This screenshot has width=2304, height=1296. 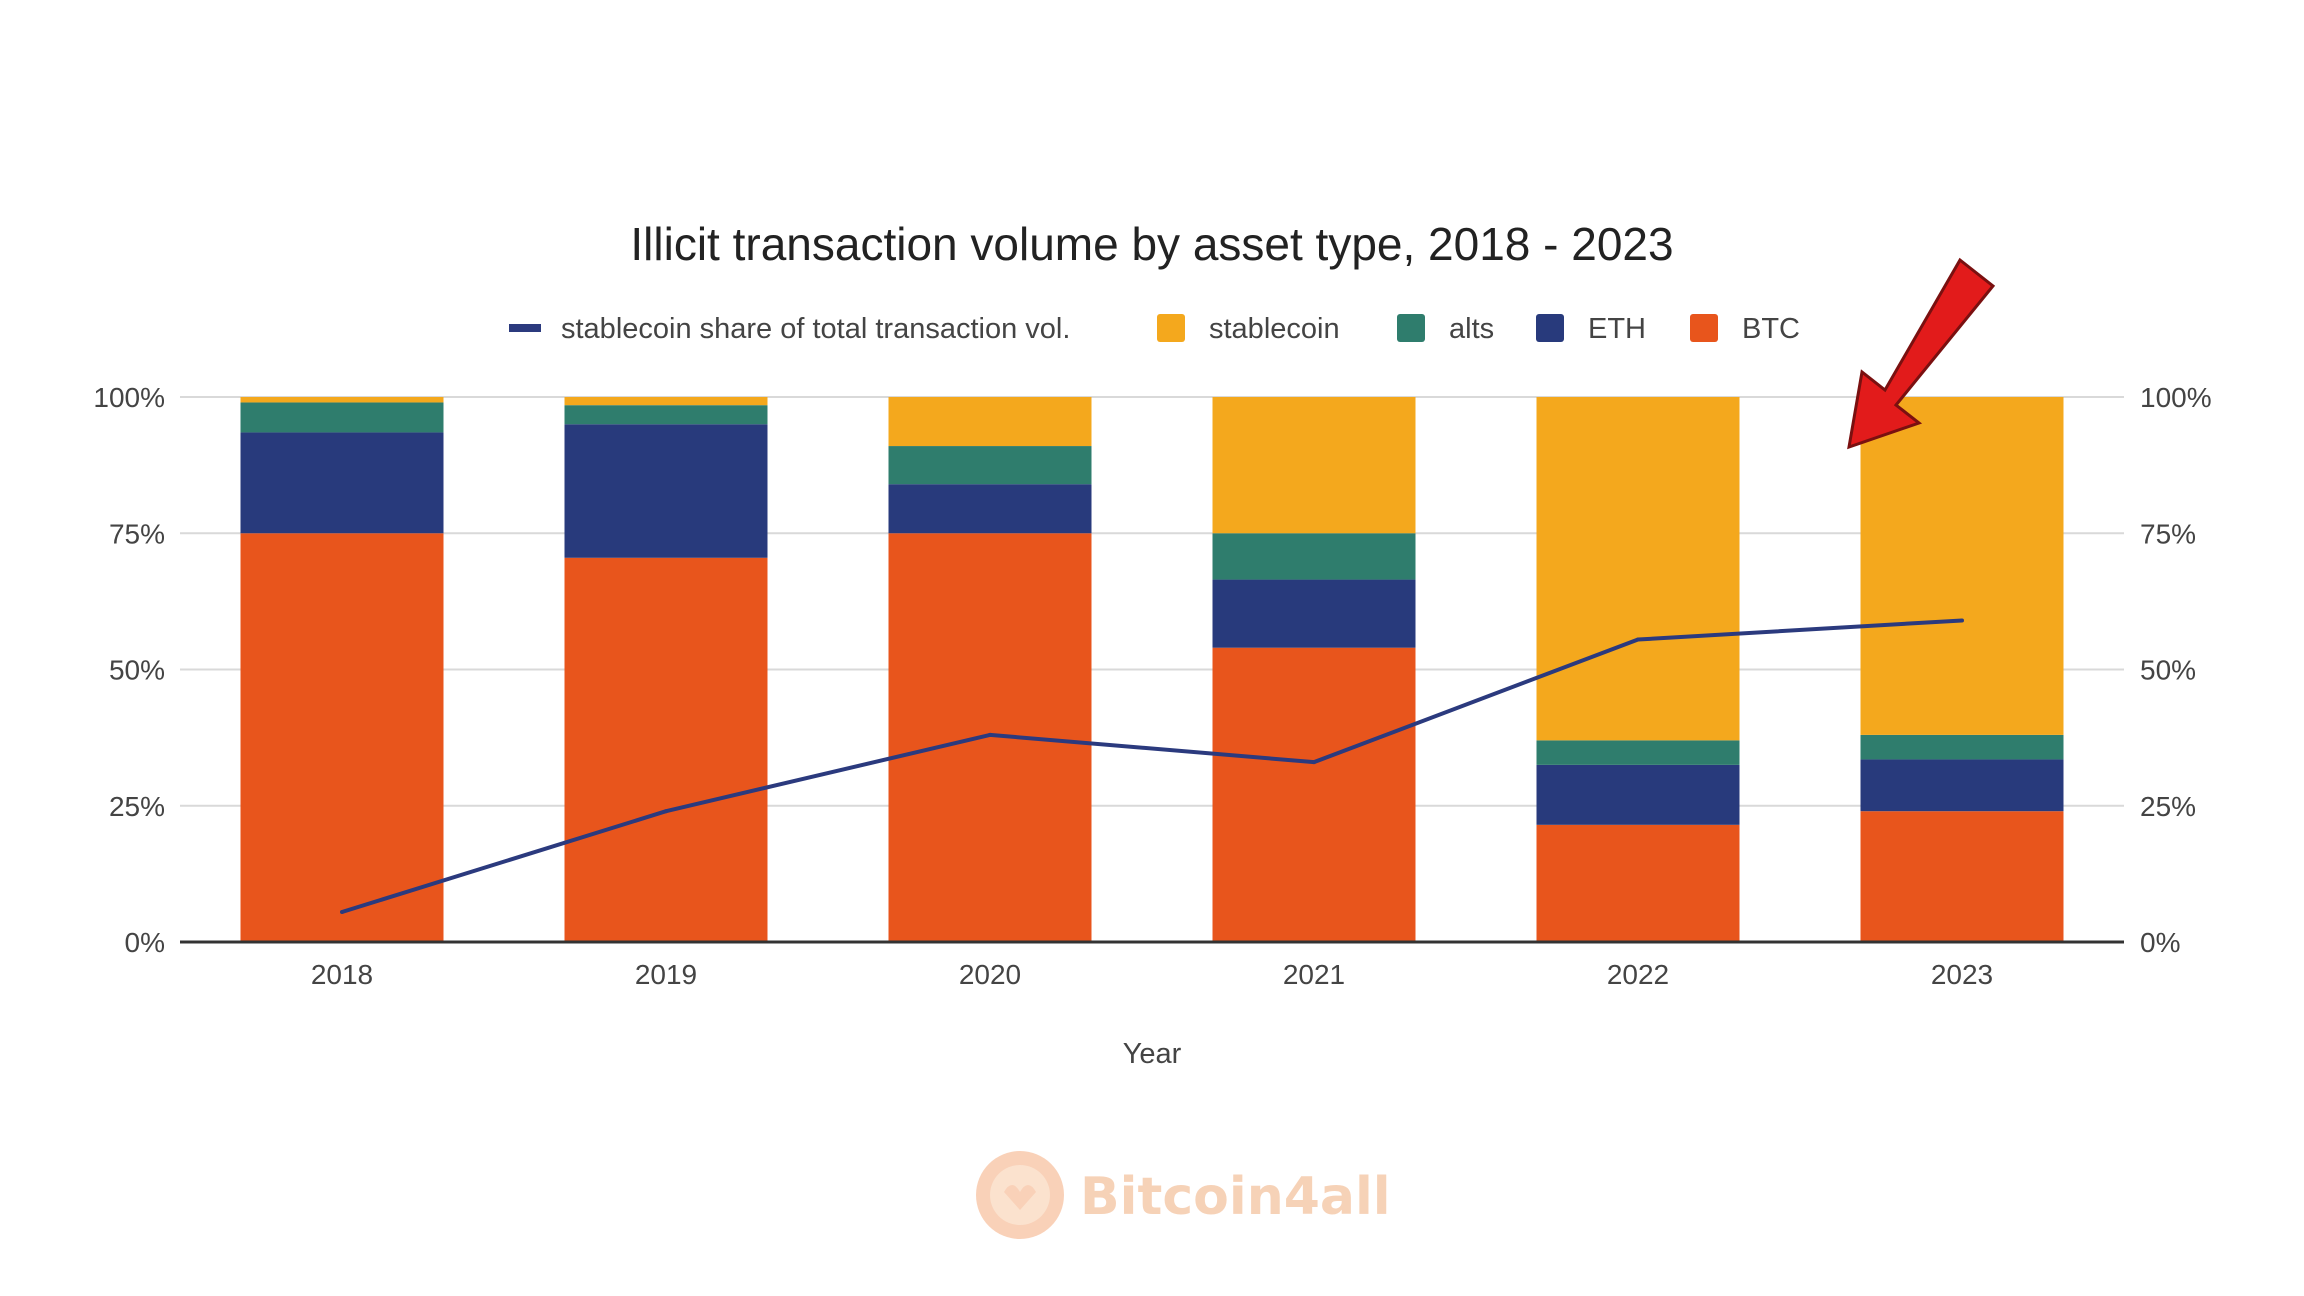 I want to click on y-tick-label-left: 0%, so click(x=145, y=942).